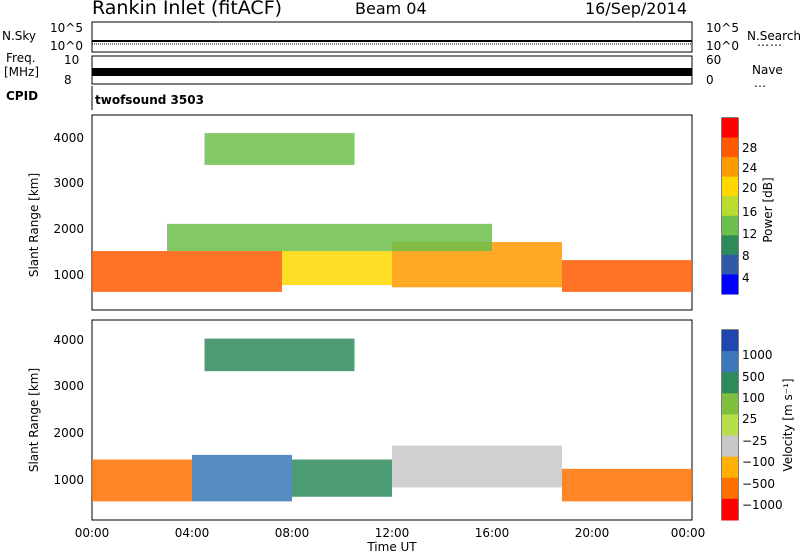  Describe the element at coordinates (713, 60) in the screenshot. I see `nave-tick-high: 60` at that location.